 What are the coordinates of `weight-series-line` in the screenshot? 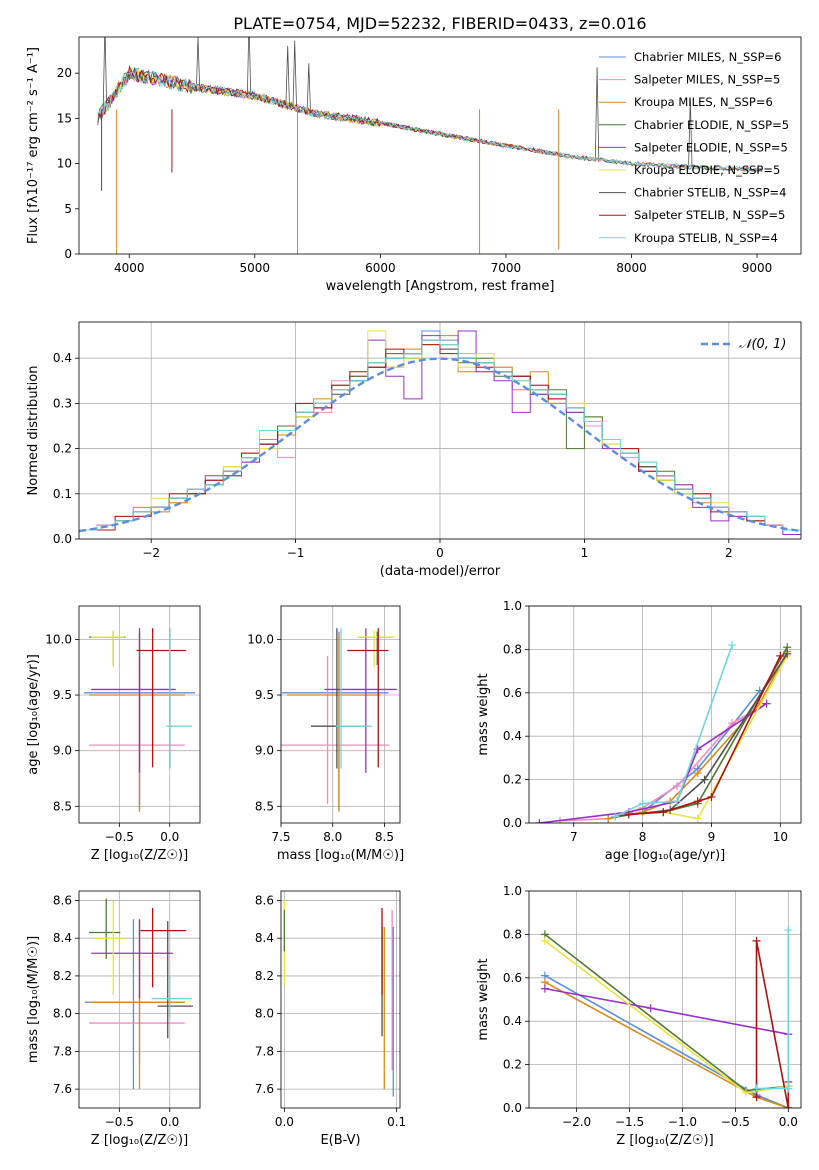 It's located at (772, 1024).